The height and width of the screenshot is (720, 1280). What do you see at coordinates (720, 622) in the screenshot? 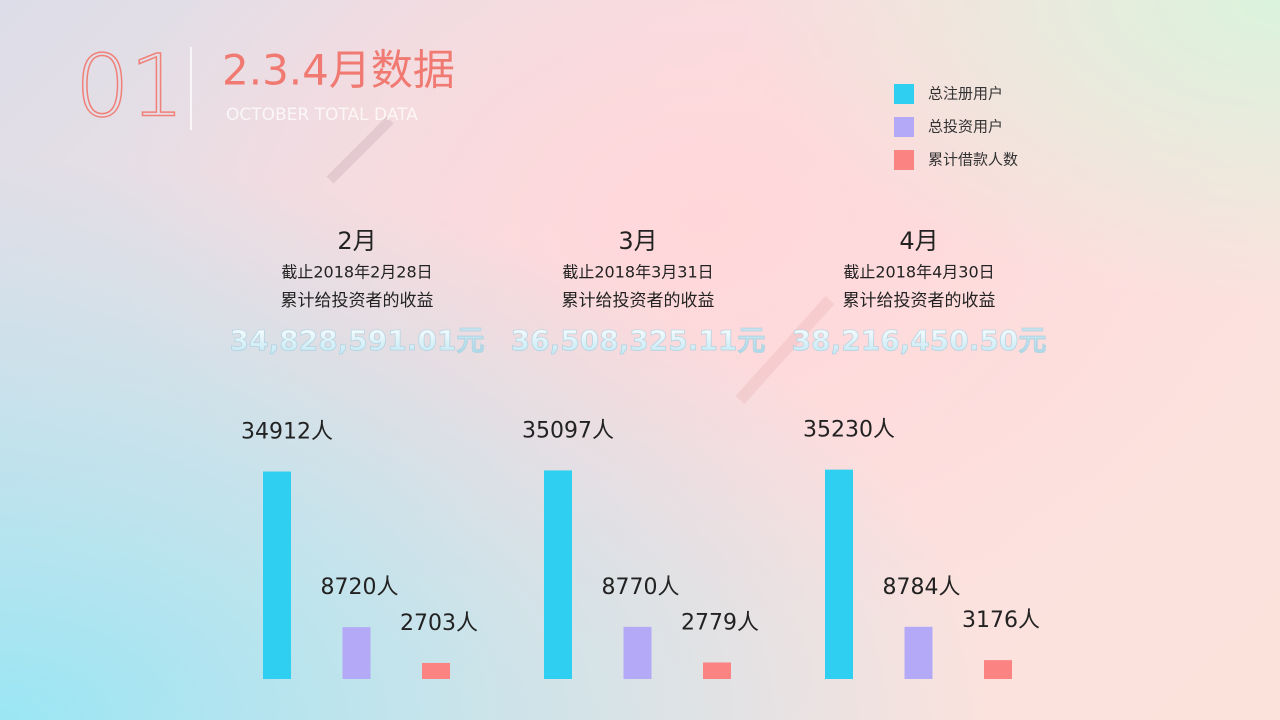
I see `value-label: 2779人` at bounding box center [720, 622].